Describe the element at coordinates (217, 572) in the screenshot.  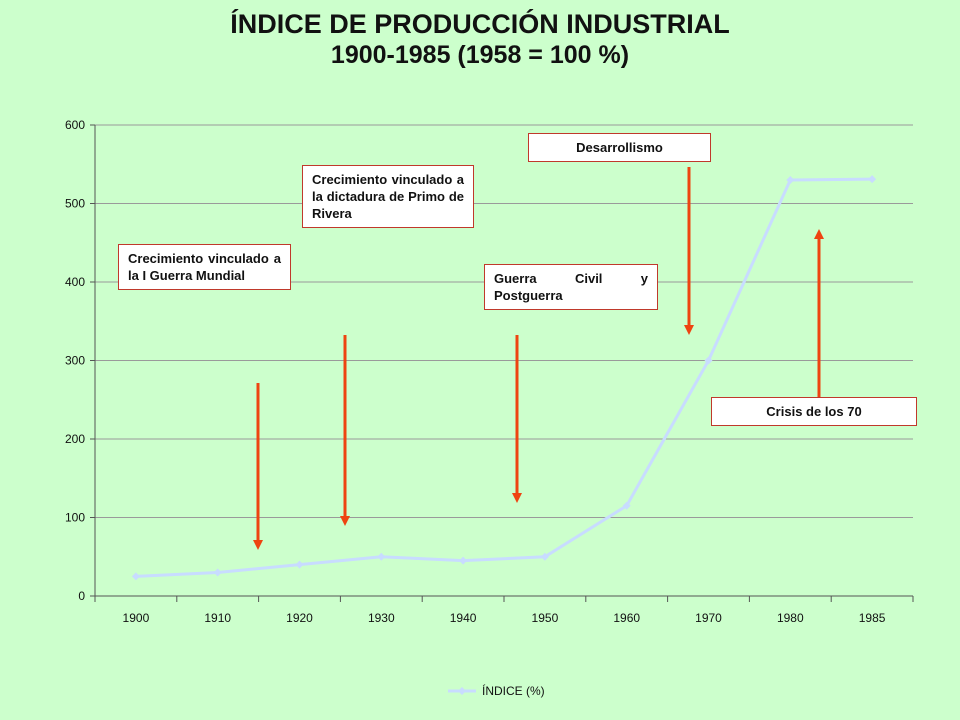
I see `data-point-1910` at that location.